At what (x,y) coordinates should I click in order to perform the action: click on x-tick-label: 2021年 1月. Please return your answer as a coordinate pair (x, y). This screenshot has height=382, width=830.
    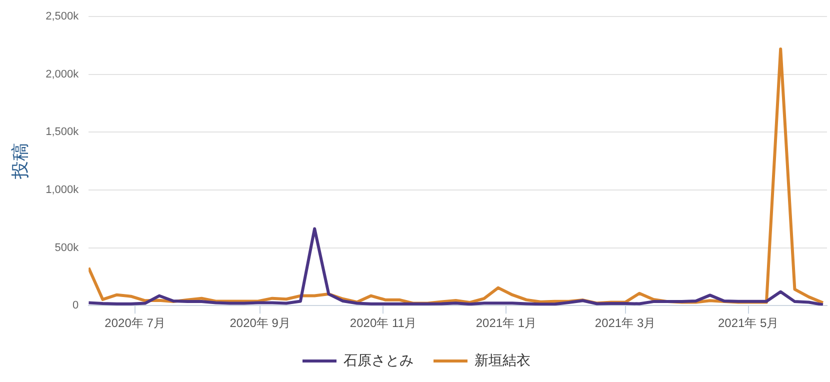
    Looking at the image, I should click on (506, 323).